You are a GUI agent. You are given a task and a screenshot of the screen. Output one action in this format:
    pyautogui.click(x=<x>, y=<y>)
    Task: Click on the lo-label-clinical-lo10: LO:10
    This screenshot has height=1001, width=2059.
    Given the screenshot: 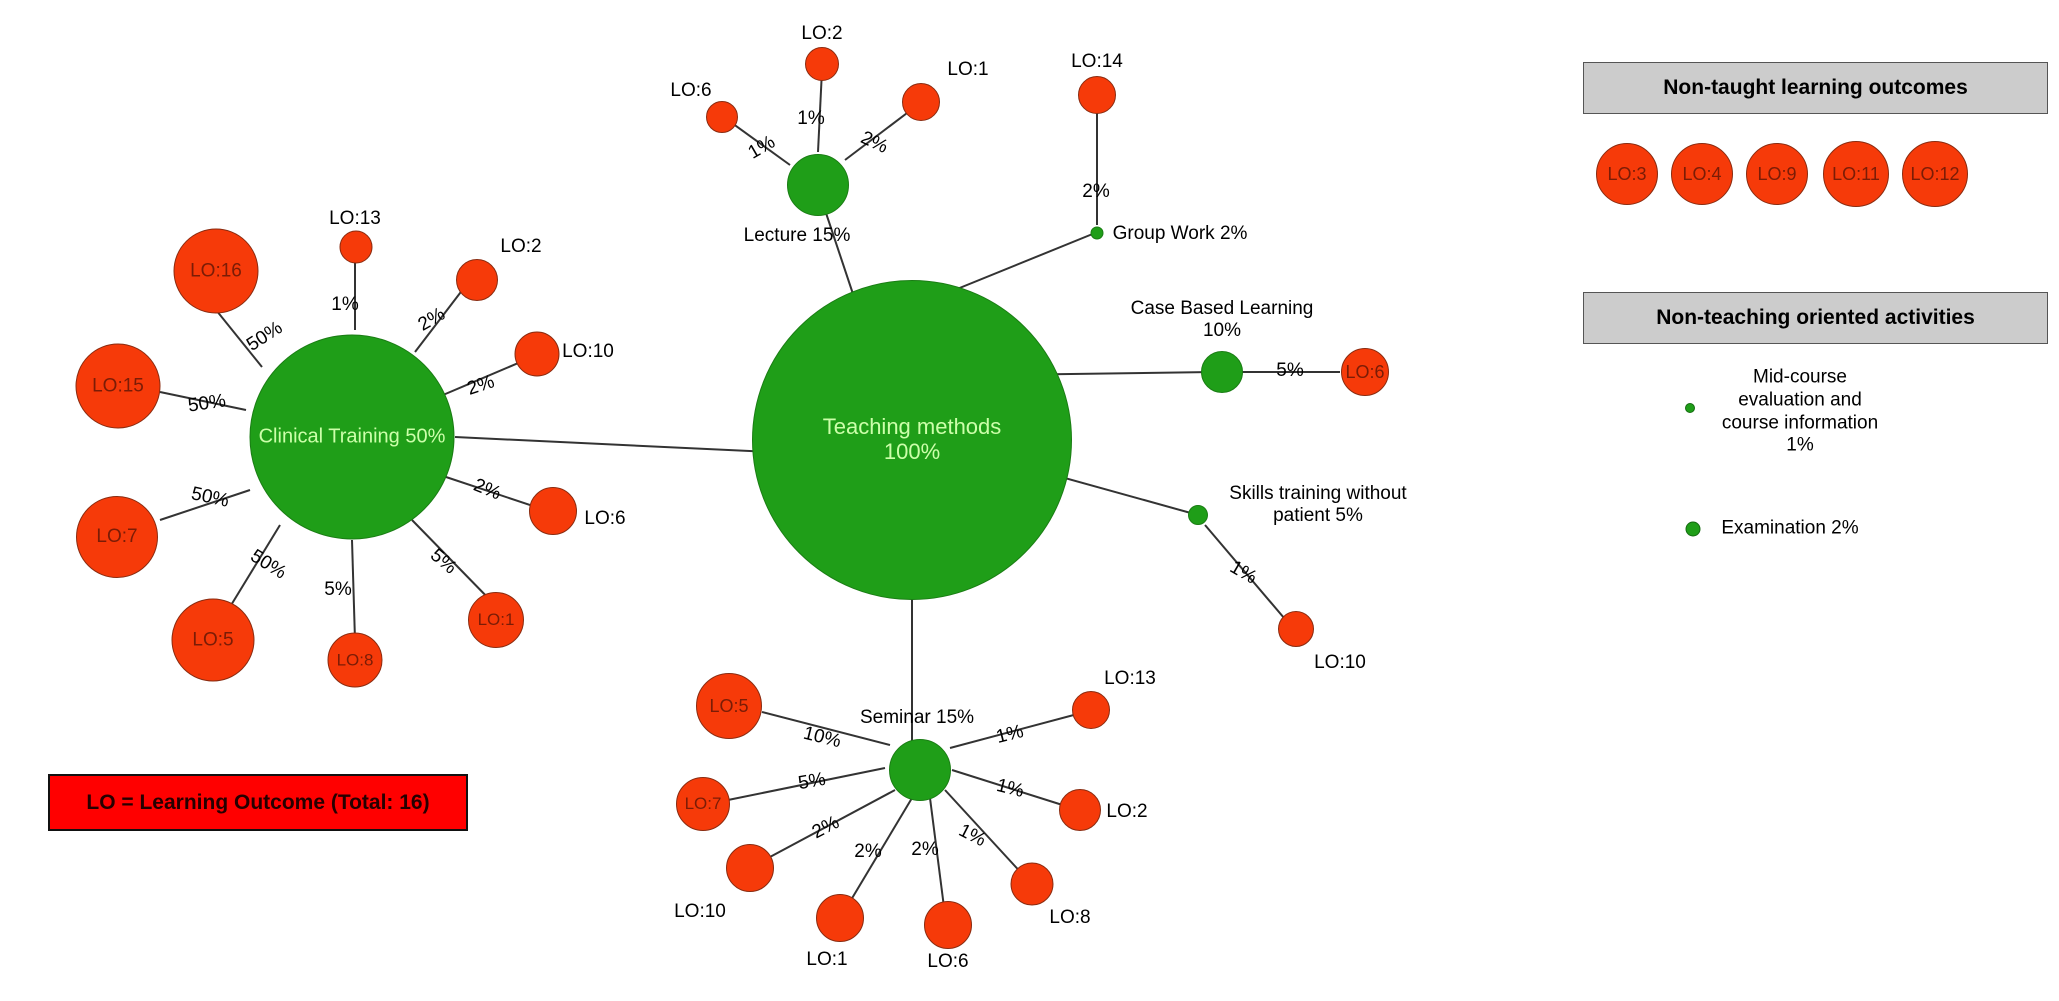 What is the action you would take?
    pyautogui.click(x=588, y=352)
    